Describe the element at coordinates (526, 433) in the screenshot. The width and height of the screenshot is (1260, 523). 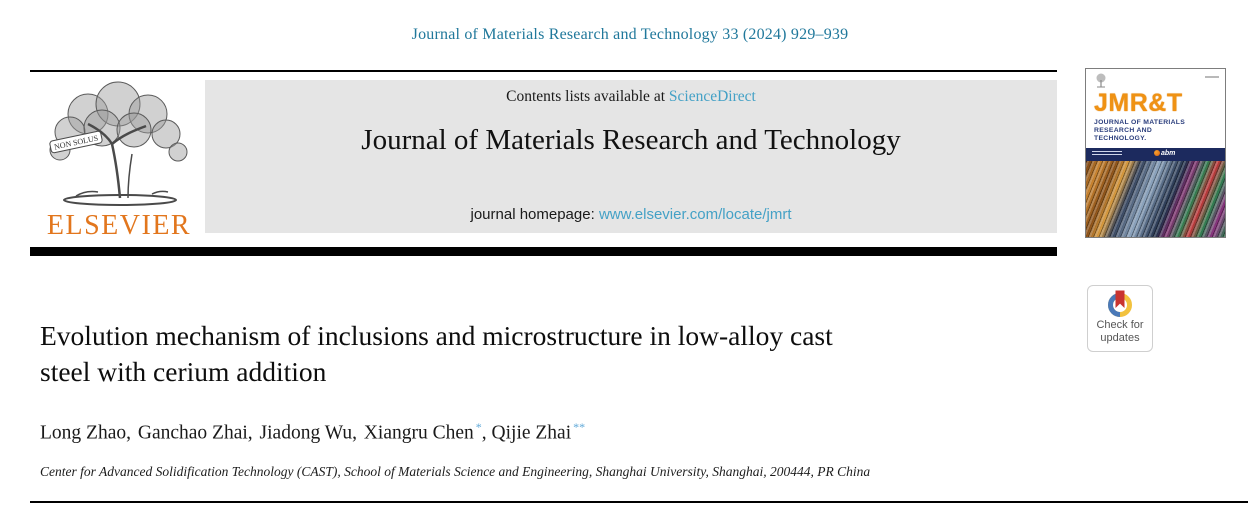
I see `author: , Qijie Zhai` at that location.